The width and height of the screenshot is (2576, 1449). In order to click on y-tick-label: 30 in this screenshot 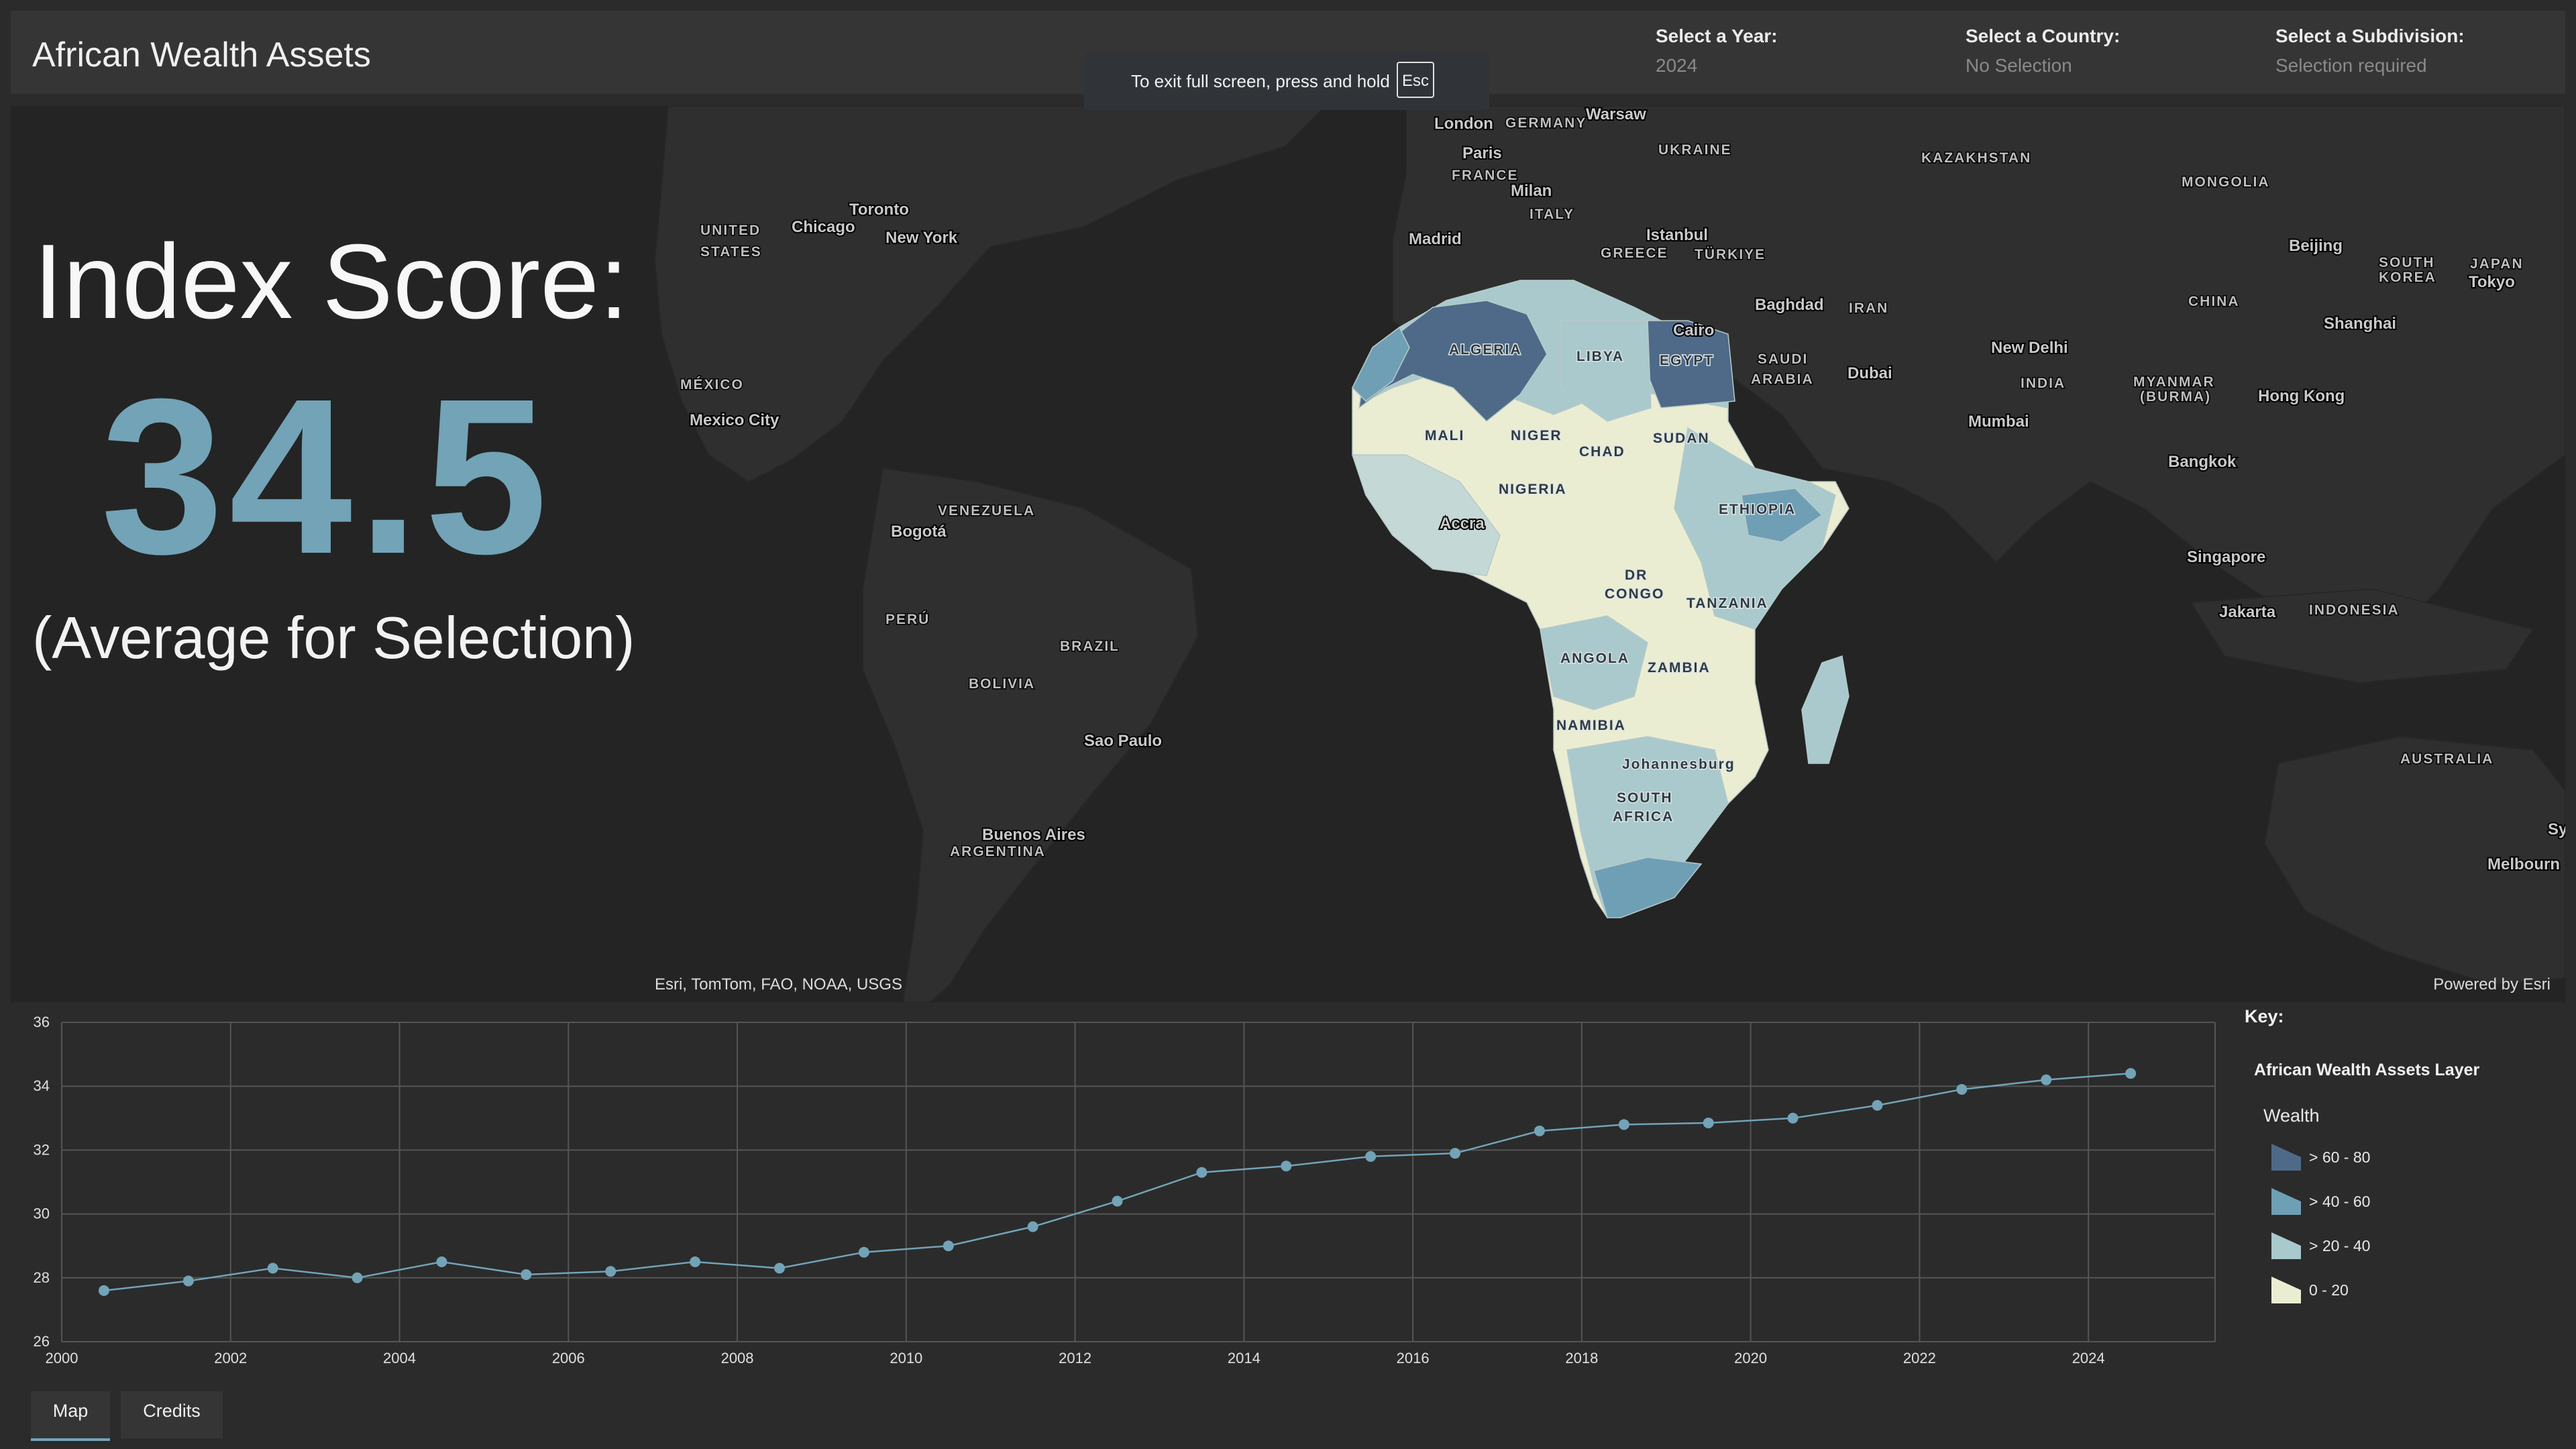, I will do `click(42, 1213)`.